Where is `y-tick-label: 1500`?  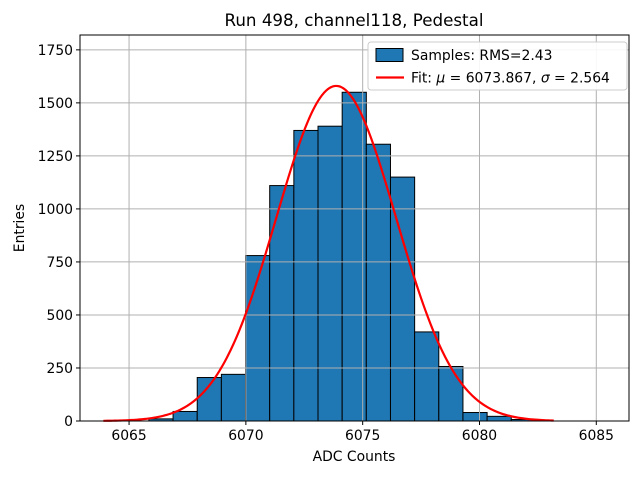 y-tick-label: 1500 is located at coordinates (55, 104).